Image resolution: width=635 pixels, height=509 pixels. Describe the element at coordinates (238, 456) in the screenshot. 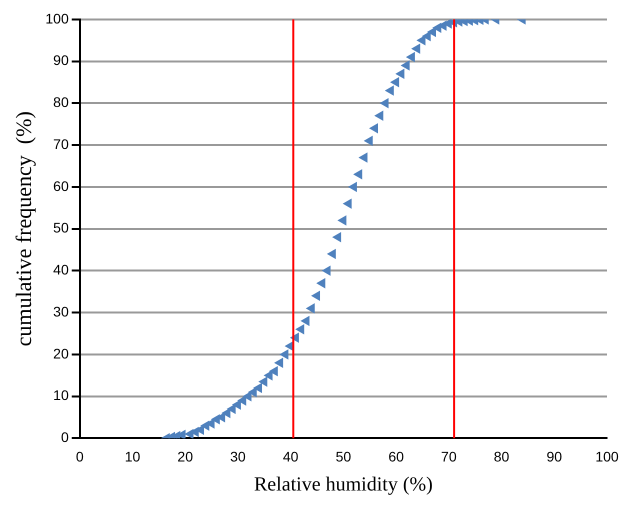

I see `x-tick-label: 30` at that location.